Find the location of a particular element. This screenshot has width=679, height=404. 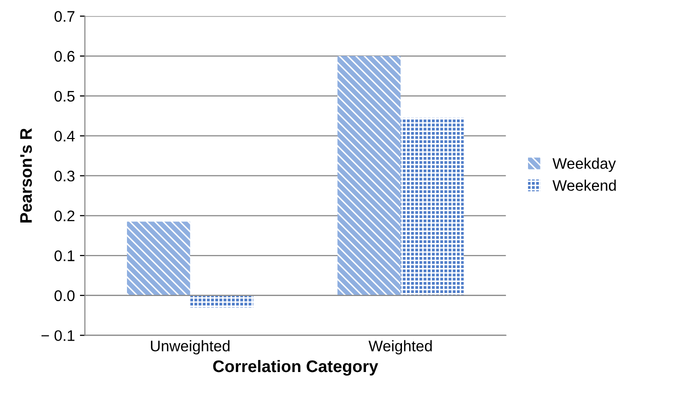

y-tick-label: 0.1 is located at coordinates (64, 256).